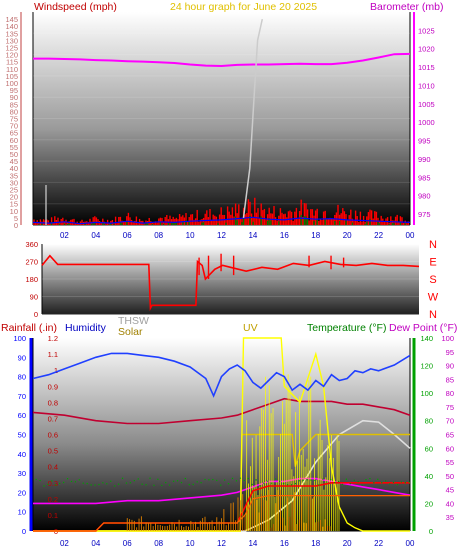 This screenshot has height=555, width=459. Describe the element at coordinates (14, 111) in the screenshot. I see `wind-tick-label: 80` at that location.